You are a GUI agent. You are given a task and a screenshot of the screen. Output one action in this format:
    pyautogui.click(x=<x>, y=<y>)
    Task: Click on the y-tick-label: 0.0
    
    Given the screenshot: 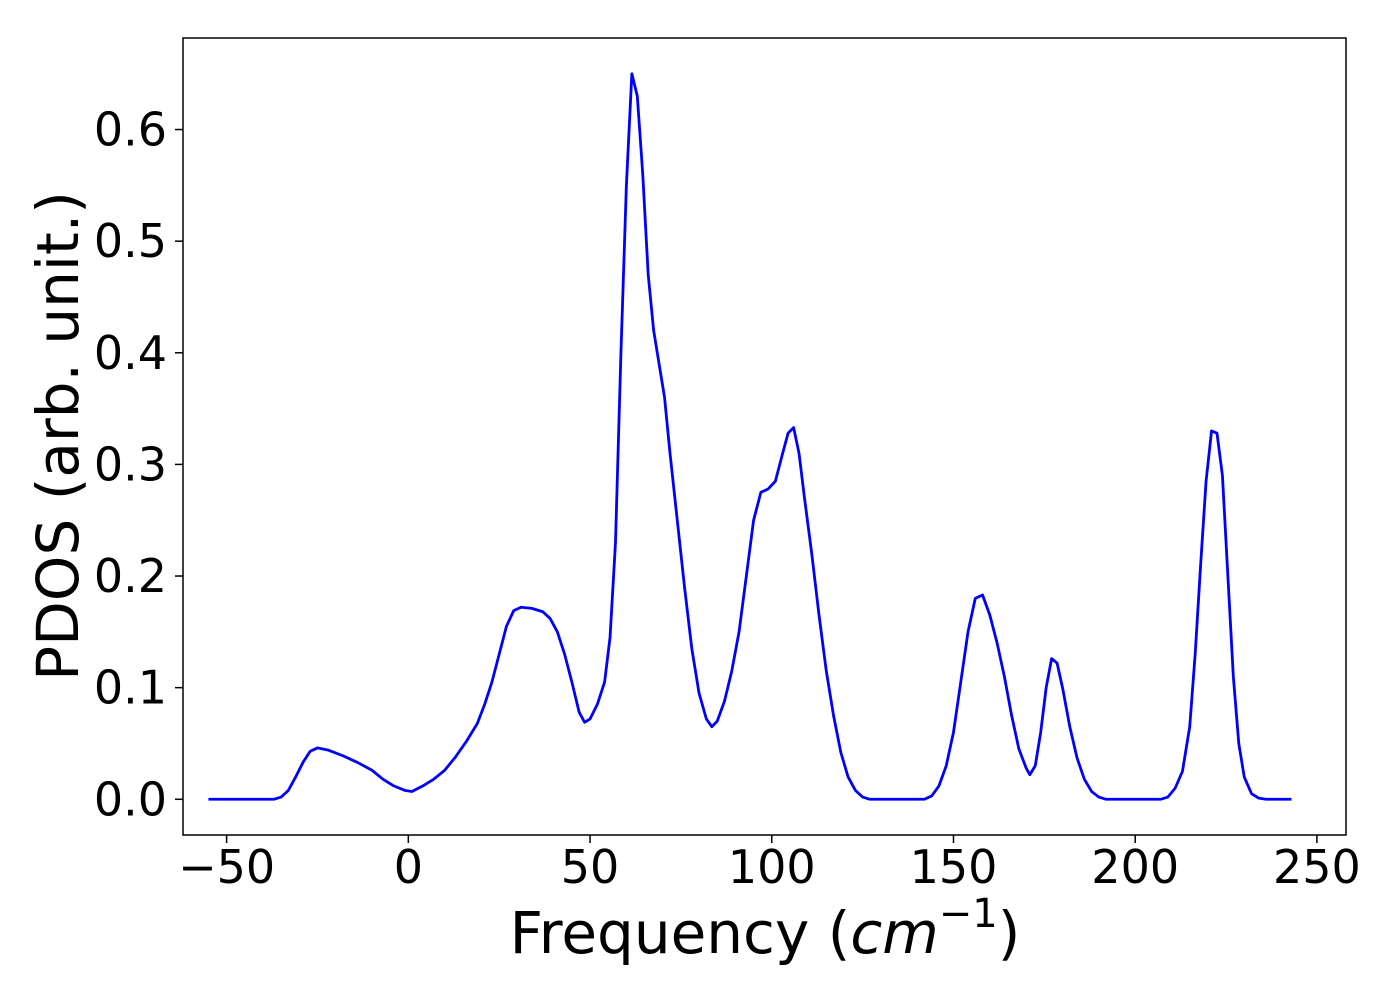 What is the action you would take?
    pyautogui.click(x=130, y=799)
    